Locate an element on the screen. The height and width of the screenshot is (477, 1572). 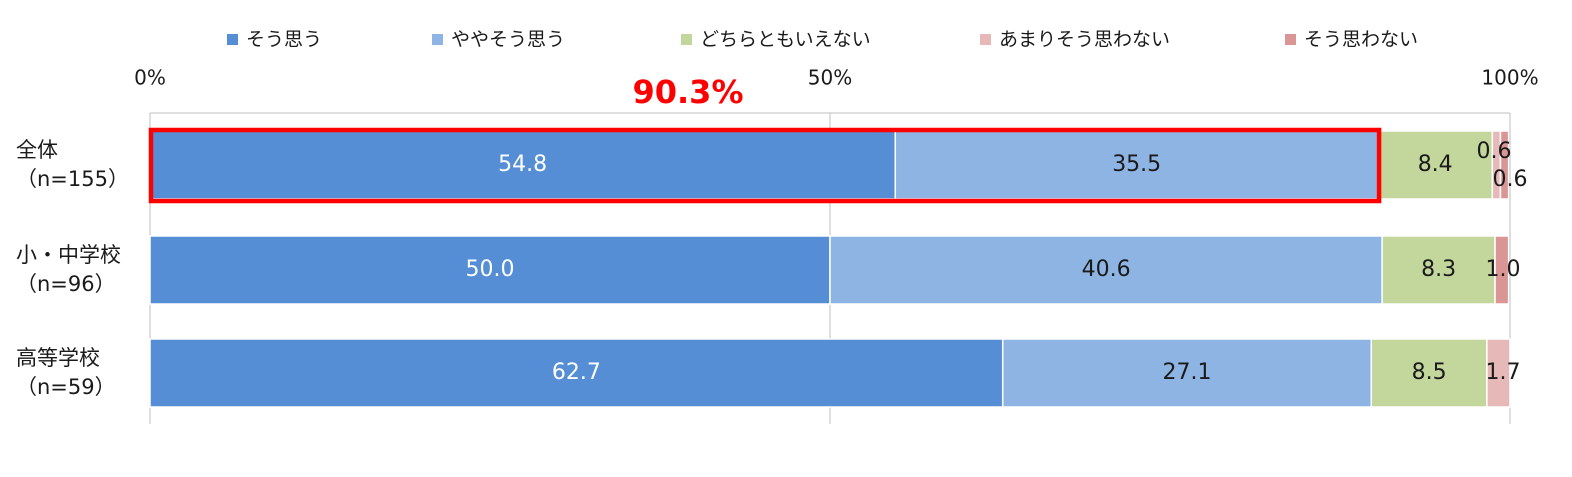
bar-r2-s5 is located at coordinates (1502, 270).